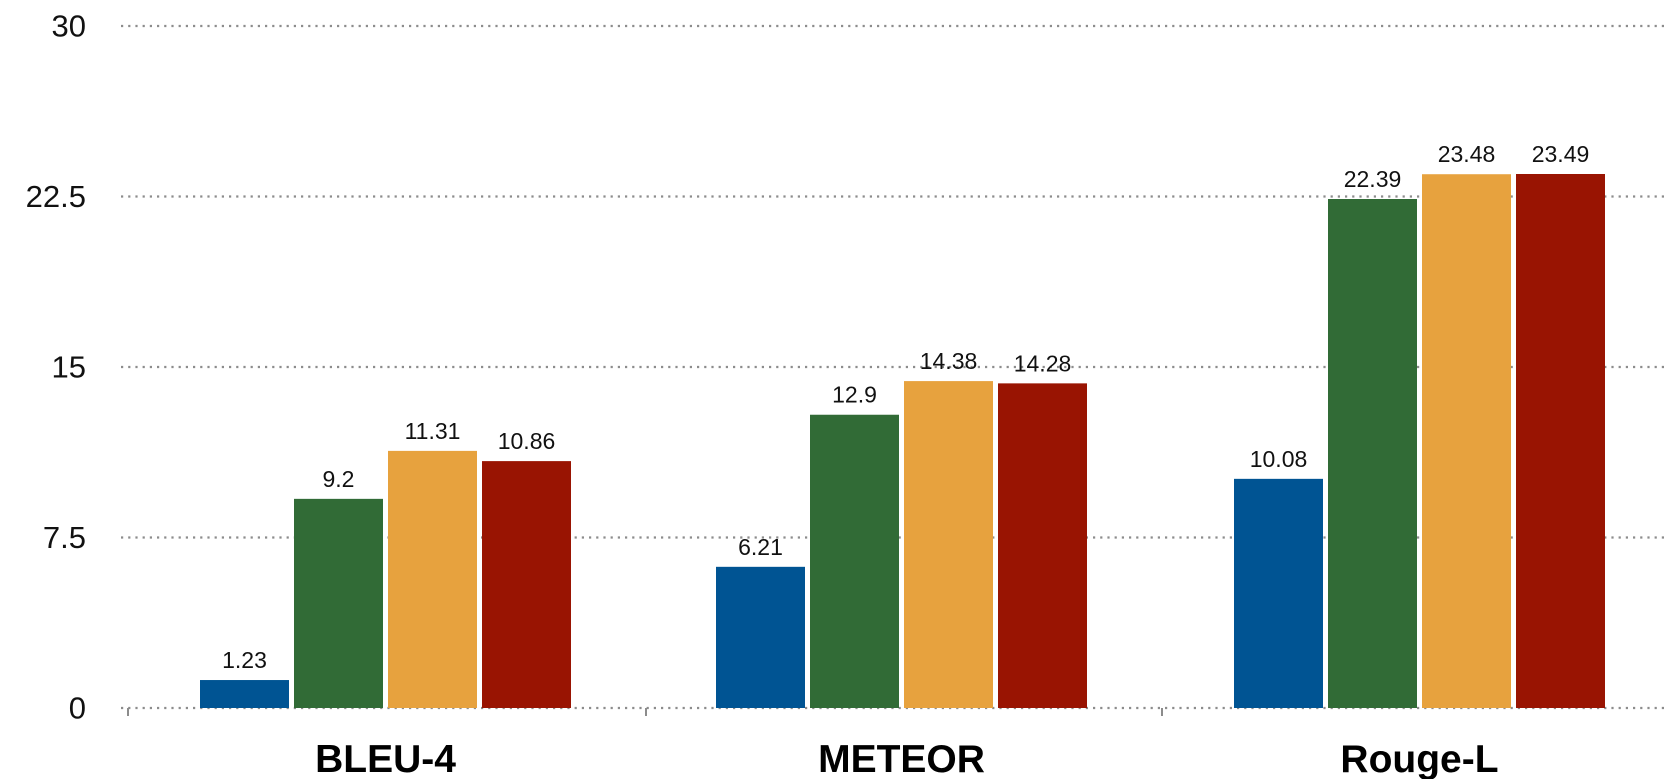 This screenshot has width=1669, height=779. I want to click on y-tick-label: 30, so click(69, 26).